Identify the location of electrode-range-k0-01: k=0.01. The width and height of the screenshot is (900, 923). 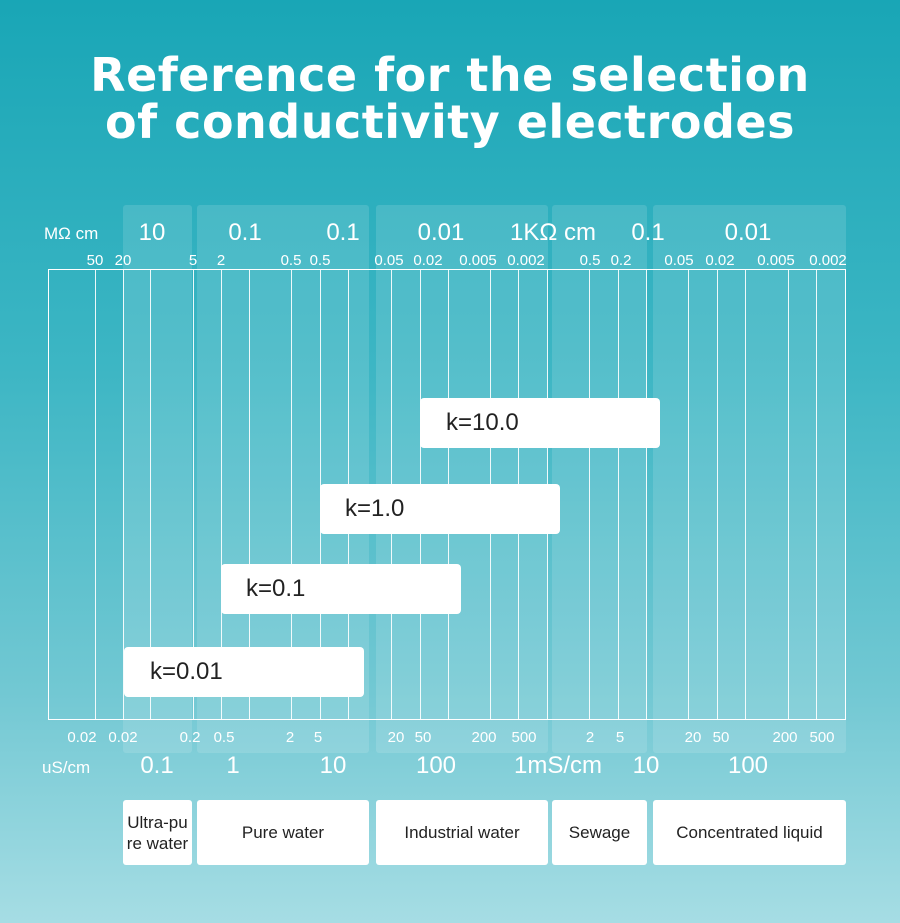
(244, 672).